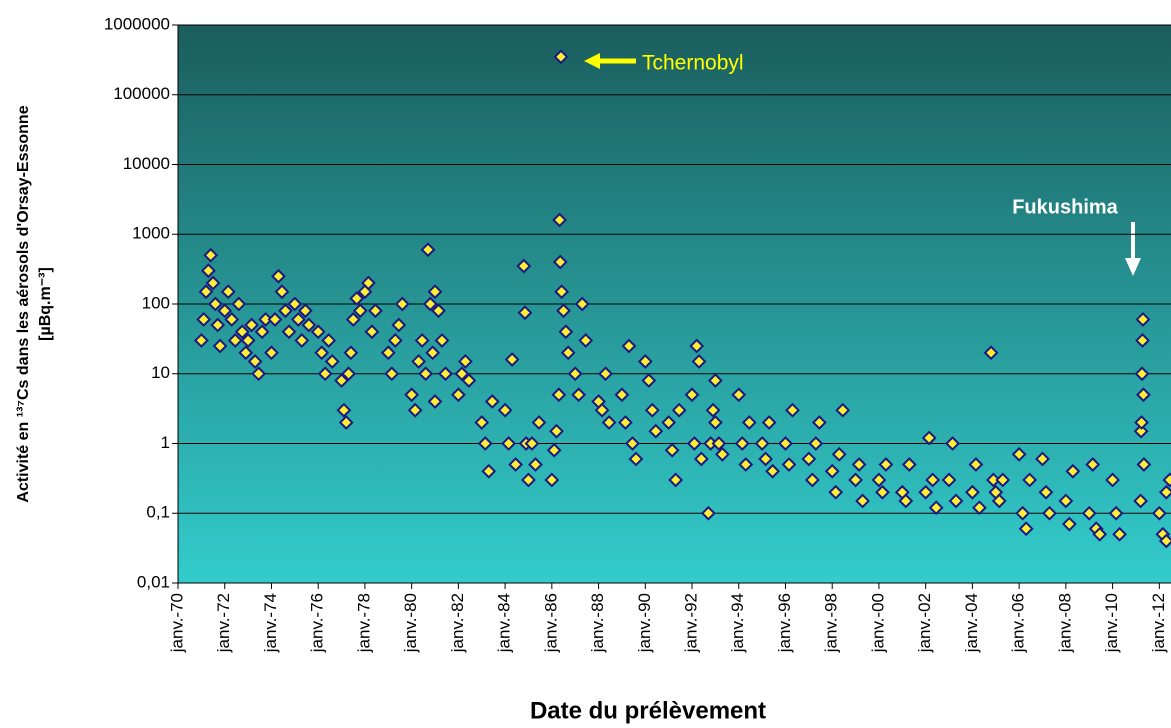  What do you see at coordinates (141, 93) in the screenshot?
I see `y-tick-label: 100000` at bounding box center [141, 93].